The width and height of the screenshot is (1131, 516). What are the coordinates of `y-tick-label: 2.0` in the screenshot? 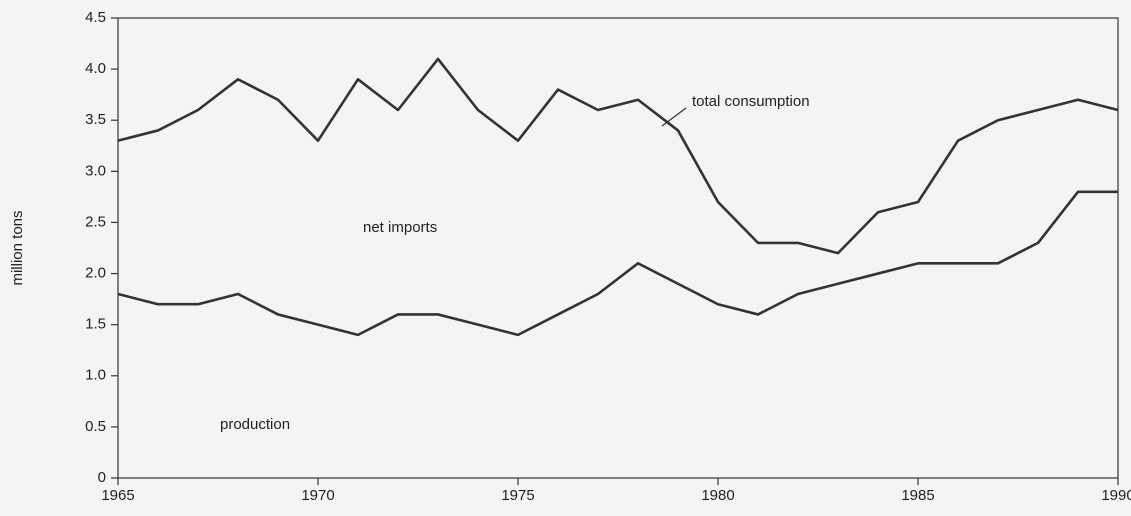 It's located at (95, 273).